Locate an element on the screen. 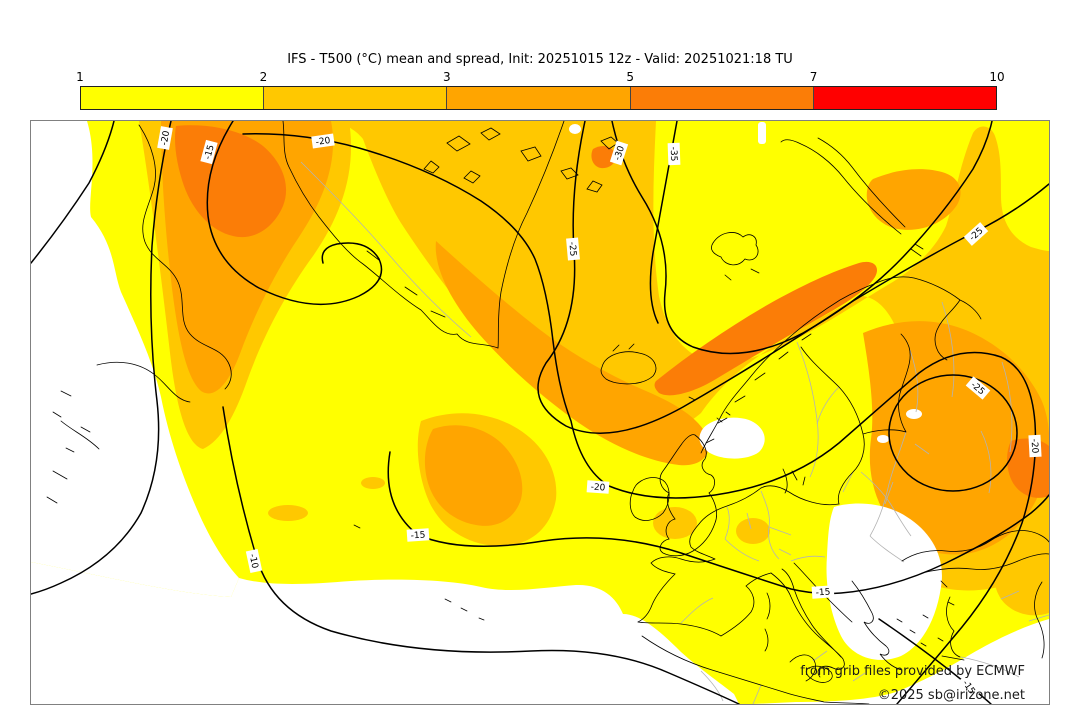 Image resolution: width=1080 pixels, height=718 pixels. contour-label: -25 is located at coordinates (573, 249).